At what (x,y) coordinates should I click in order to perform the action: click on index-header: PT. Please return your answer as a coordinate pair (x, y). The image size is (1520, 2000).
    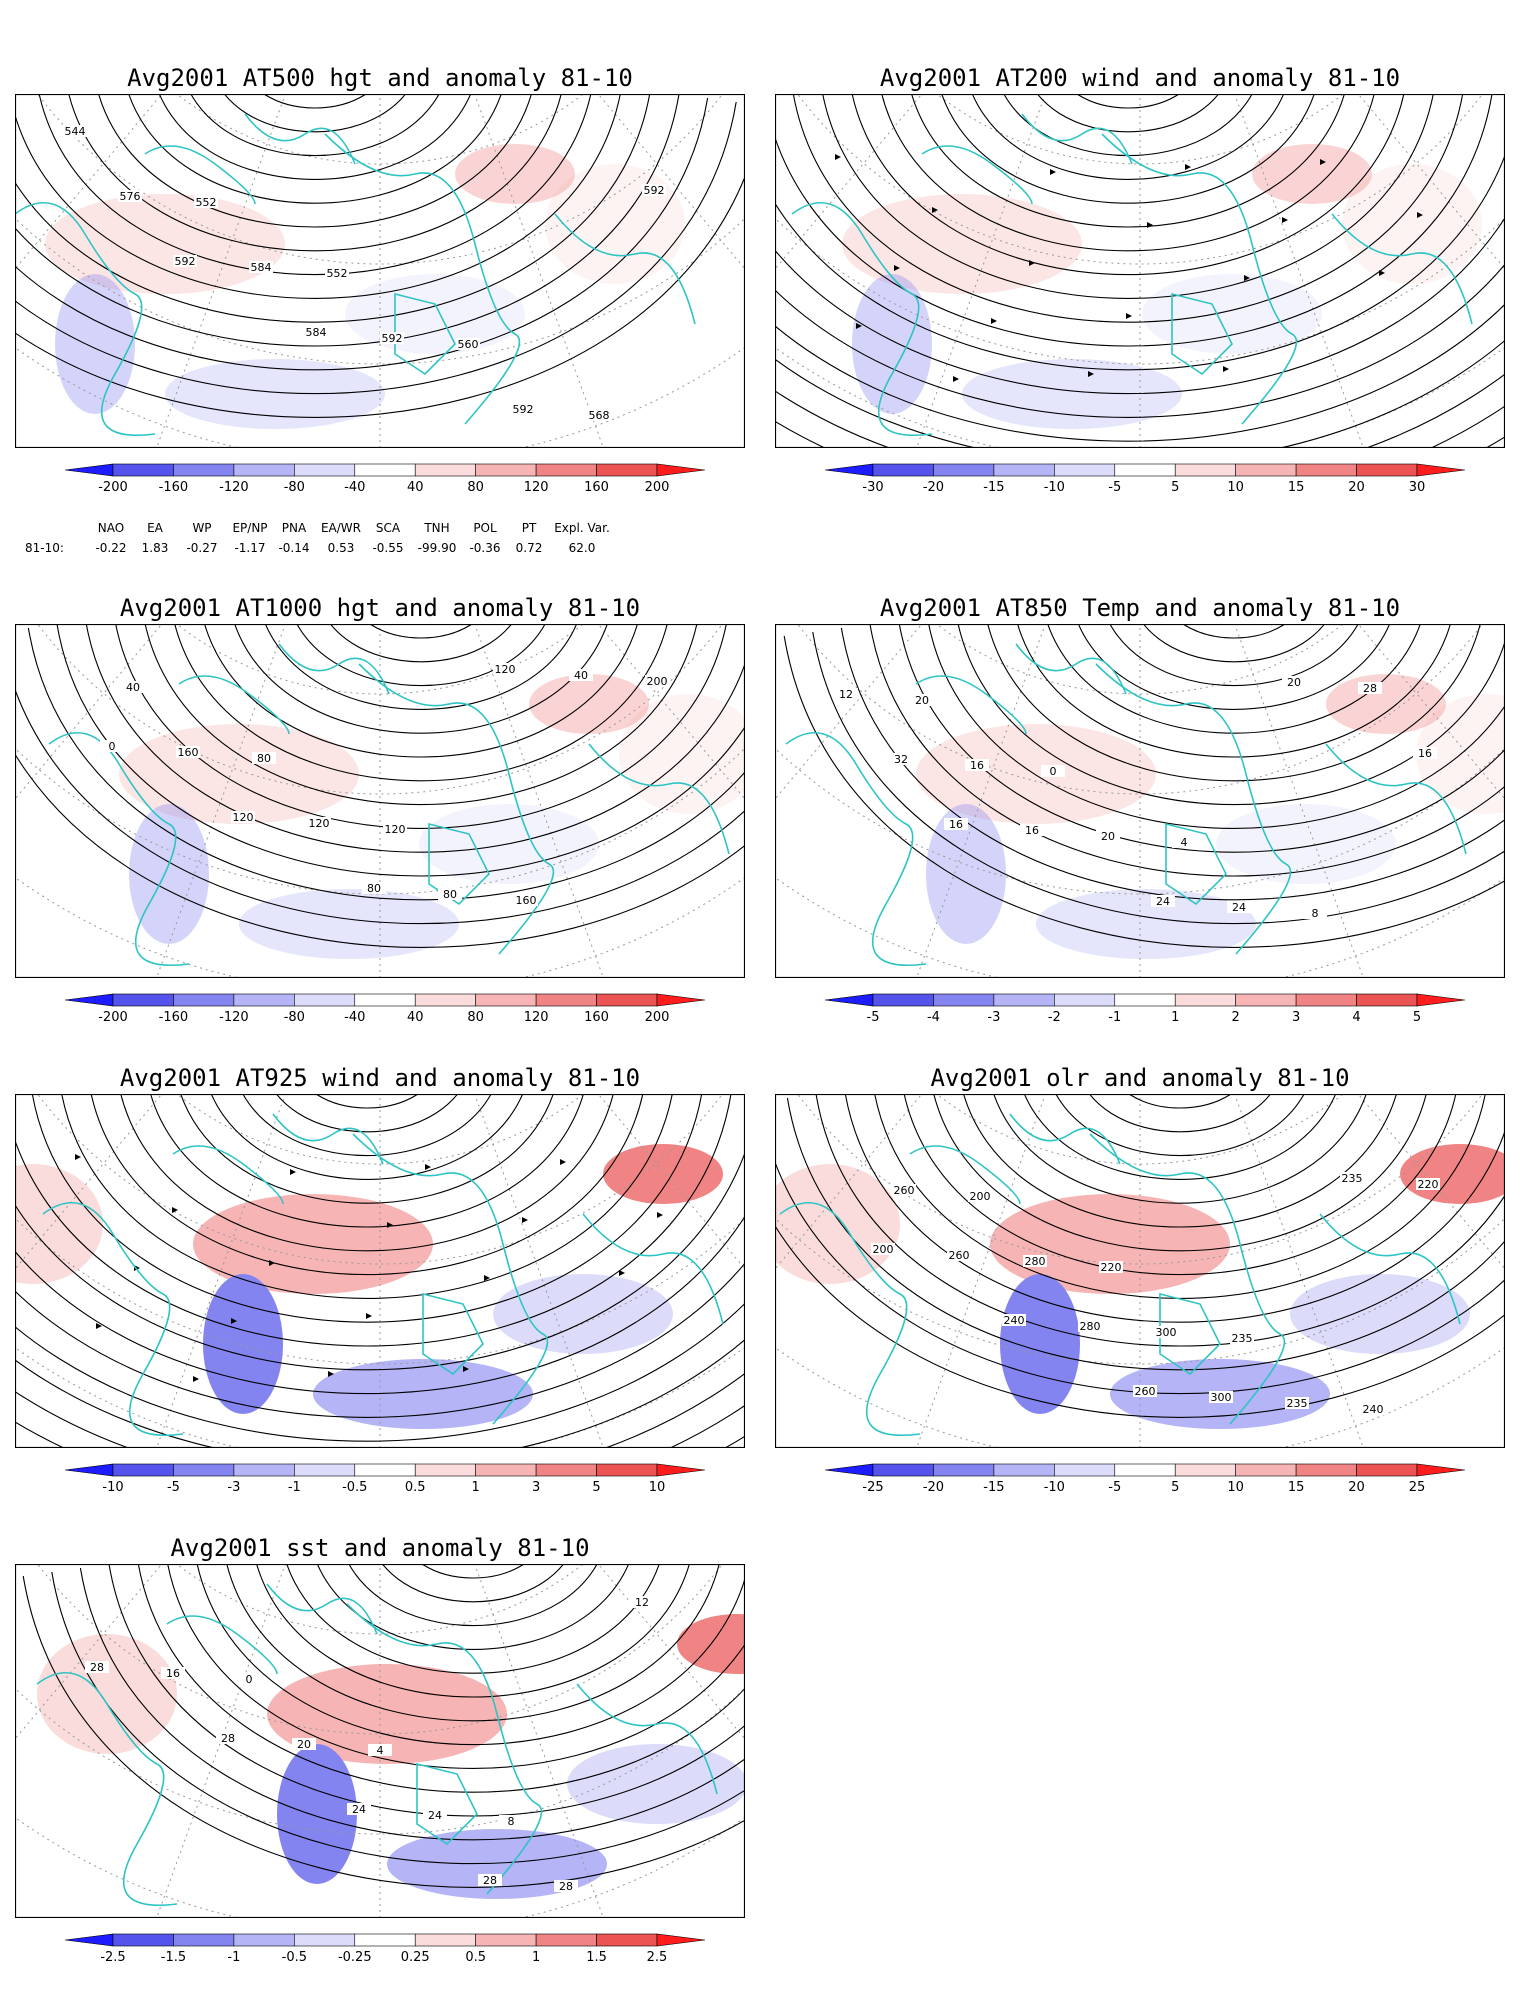
    Looking at the image, I should click on (529, 528).